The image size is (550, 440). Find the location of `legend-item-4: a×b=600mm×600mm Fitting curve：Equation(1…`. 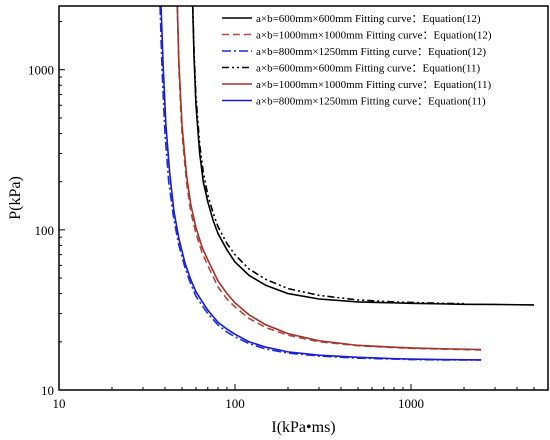

legend-item-4: a×b=600mm×600mm Fitting curve：Equation(1… is located at coordinates (351, 69).